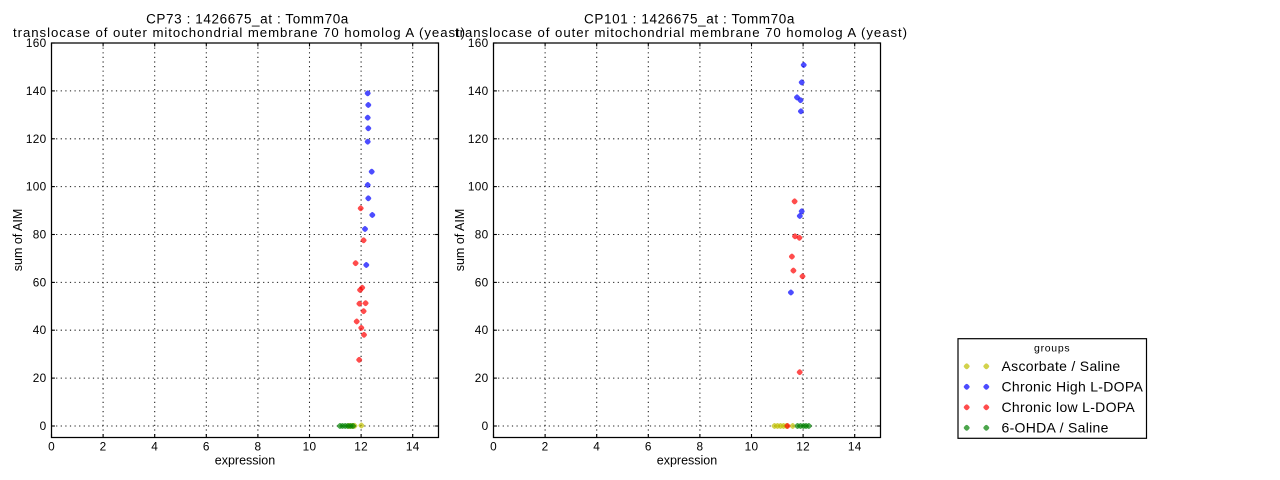  Describe the element at coordinates (1073, 387) in the screenshot. I see `svg-text: Chronic High L-DOPA` at that location.